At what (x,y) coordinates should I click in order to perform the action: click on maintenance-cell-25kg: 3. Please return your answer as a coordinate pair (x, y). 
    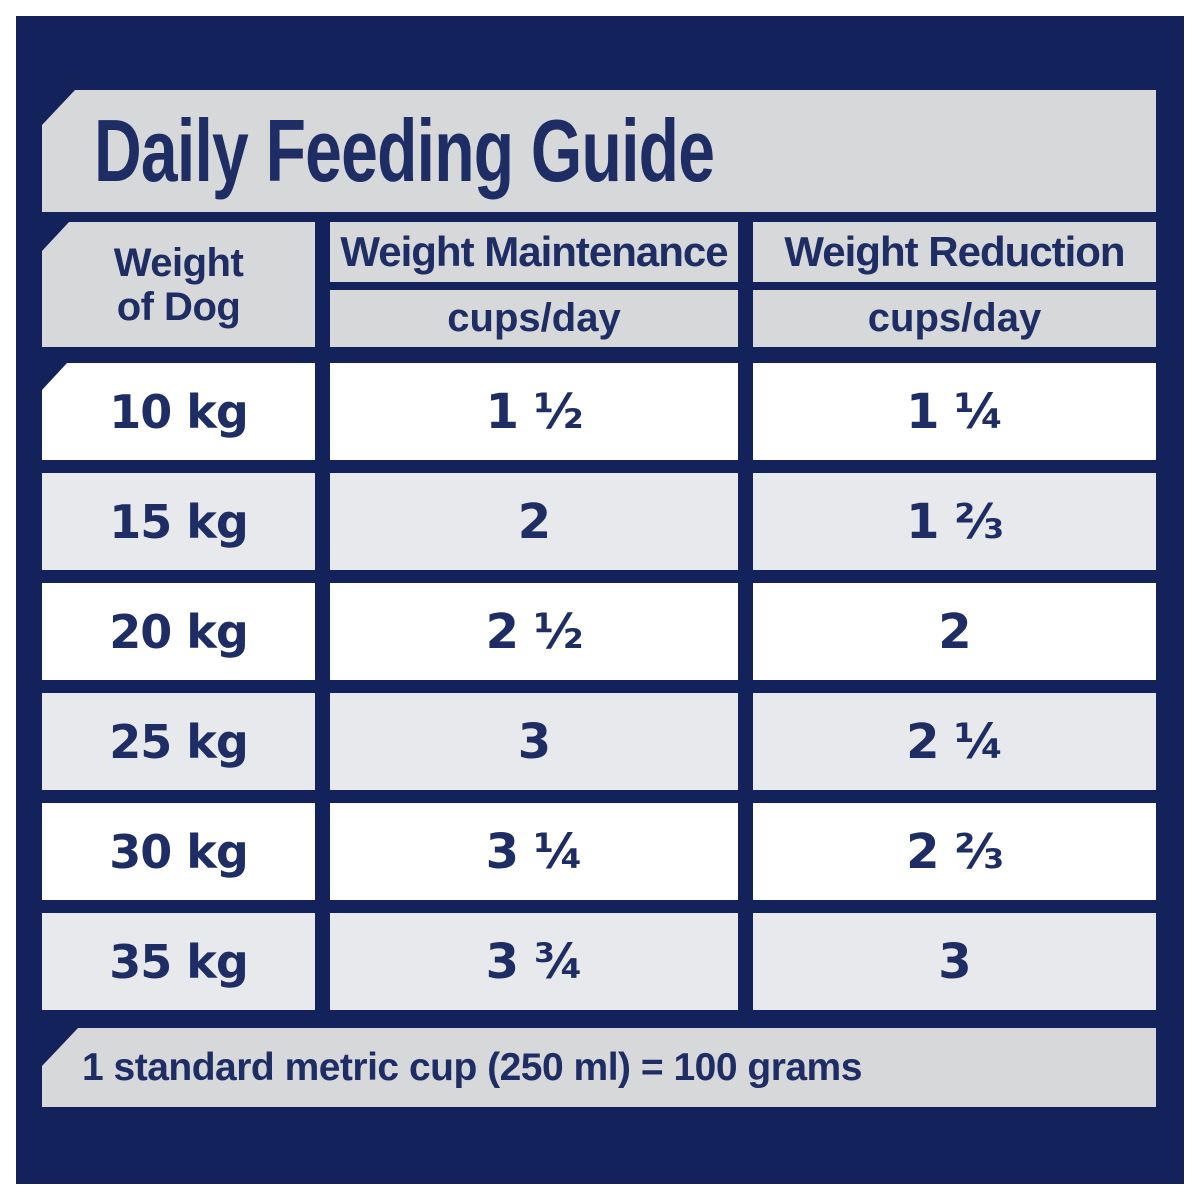
    Looking at the image, I should click on (534, 741).